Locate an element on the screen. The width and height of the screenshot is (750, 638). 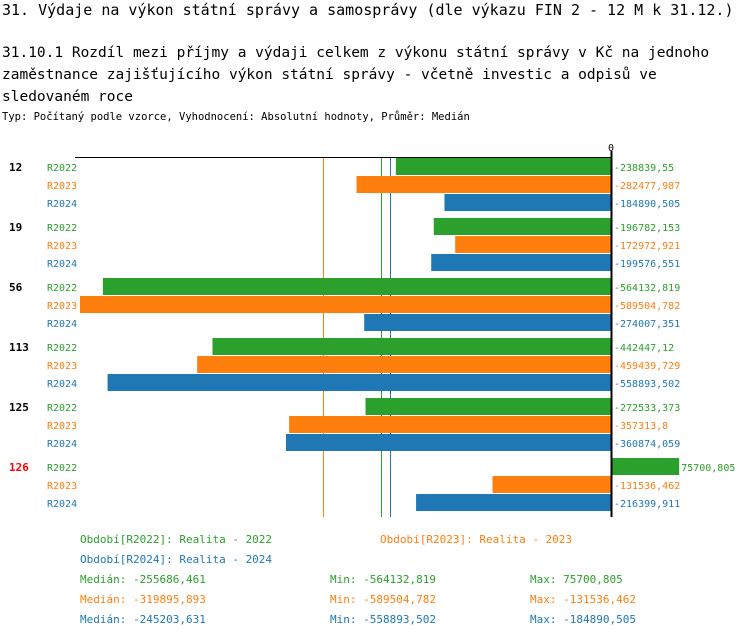
value-label: -282477,987 is located at coordinates (647, 186).